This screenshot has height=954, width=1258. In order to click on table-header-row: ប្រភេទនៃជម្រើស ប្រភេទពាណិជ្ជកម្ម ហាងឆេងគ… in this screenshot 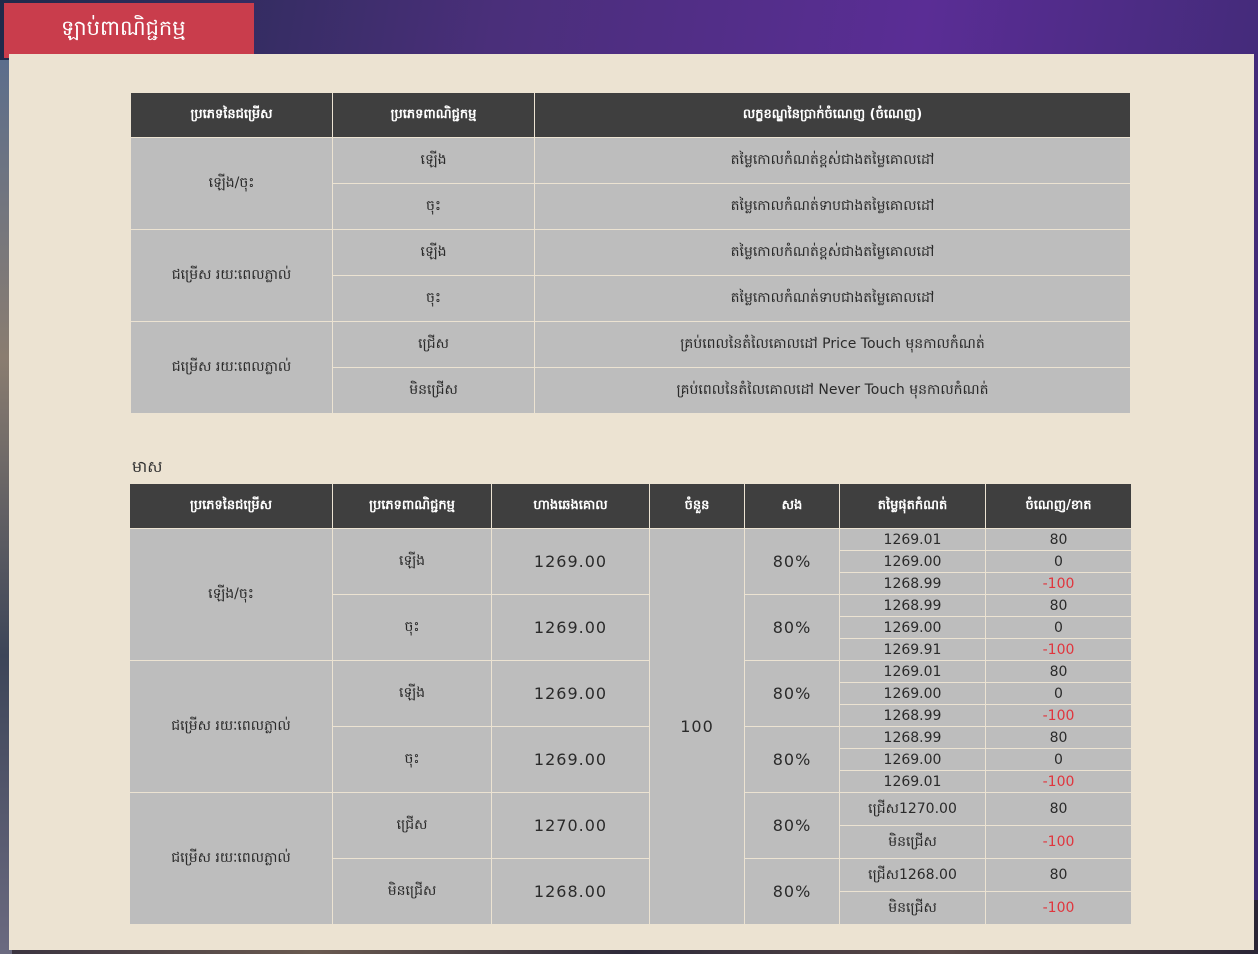, I will do `click(630, 506)`.